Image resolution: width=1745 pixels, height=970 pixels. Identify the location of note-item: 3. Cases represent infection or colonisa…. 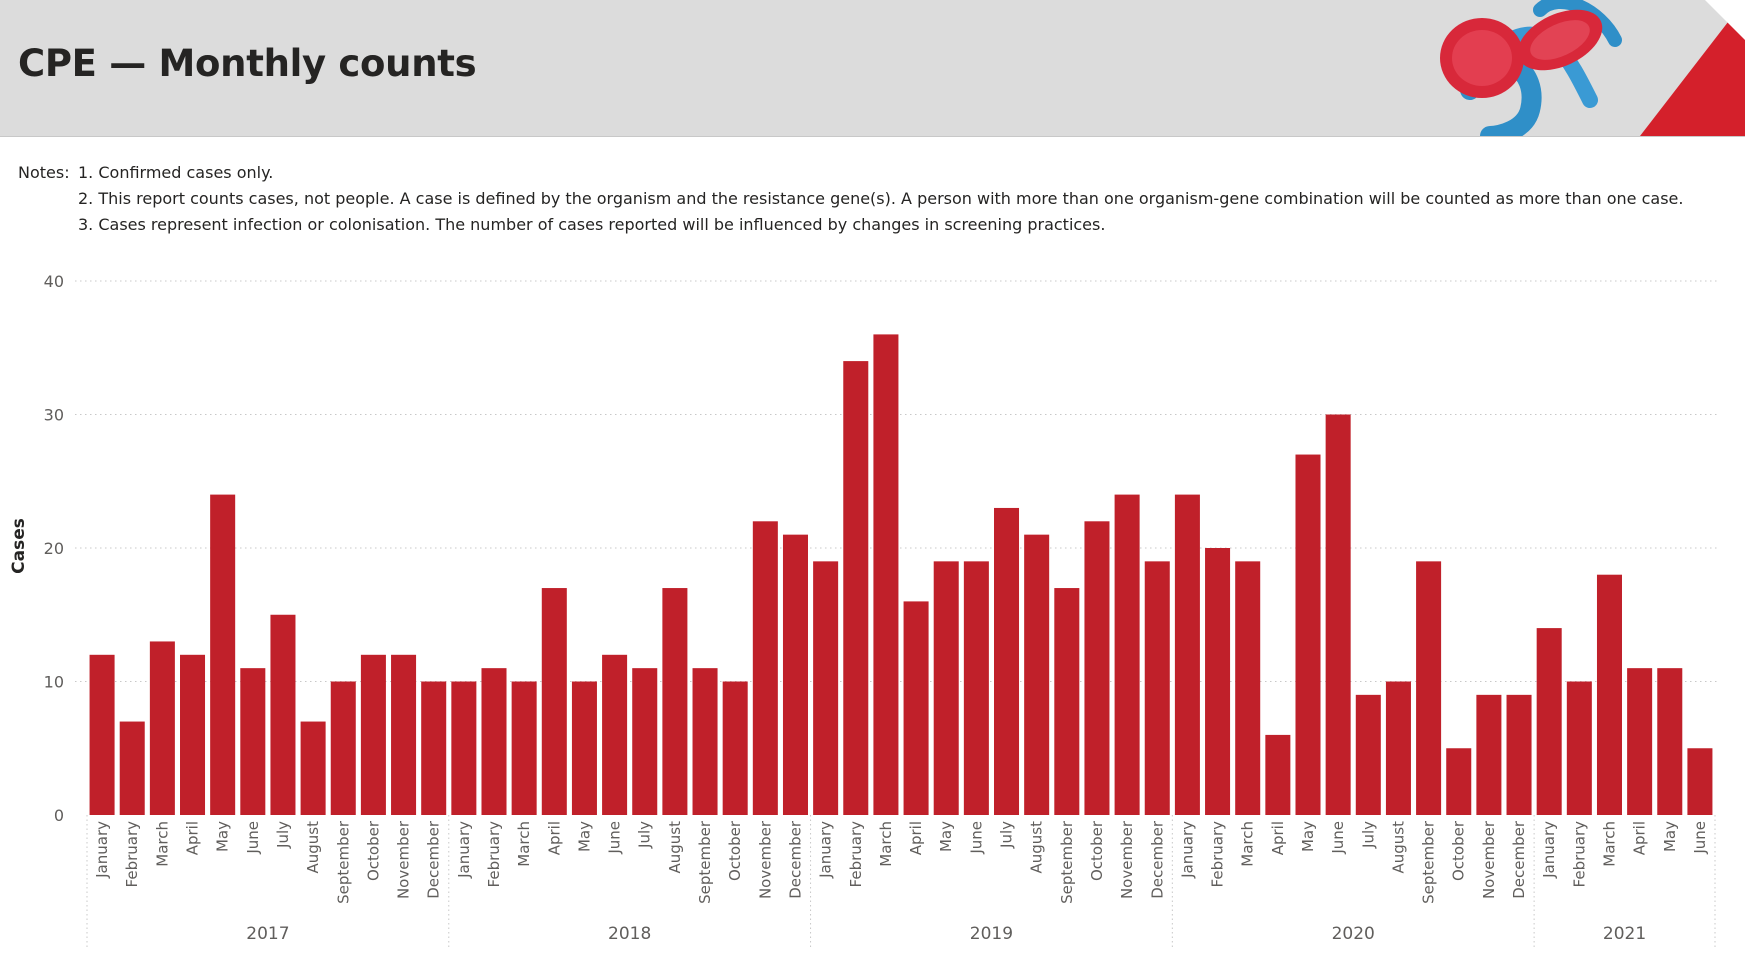
(592, 224).